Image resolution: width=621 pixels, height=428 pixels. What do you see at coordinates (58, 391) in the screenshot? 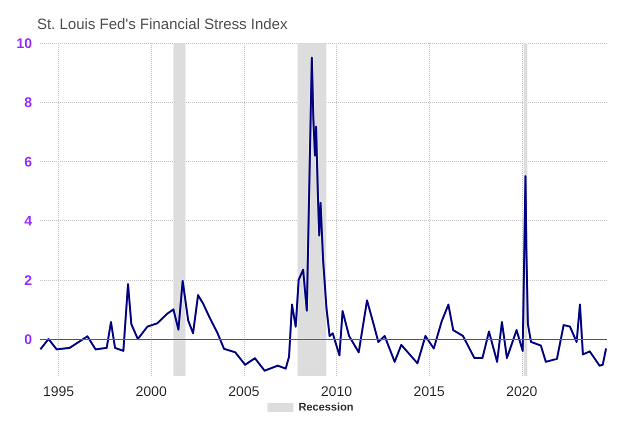
I see `x-tick-label: 1995` at bounding box center [58, 391].